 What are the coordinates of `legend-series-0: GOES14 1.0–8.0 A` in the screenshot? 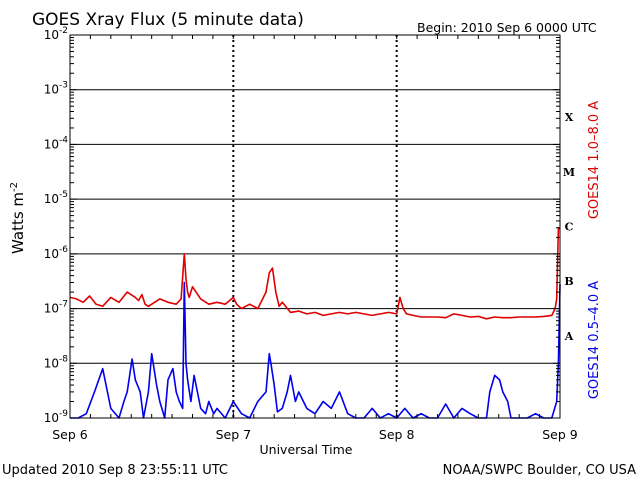 It's located at (594, 160).